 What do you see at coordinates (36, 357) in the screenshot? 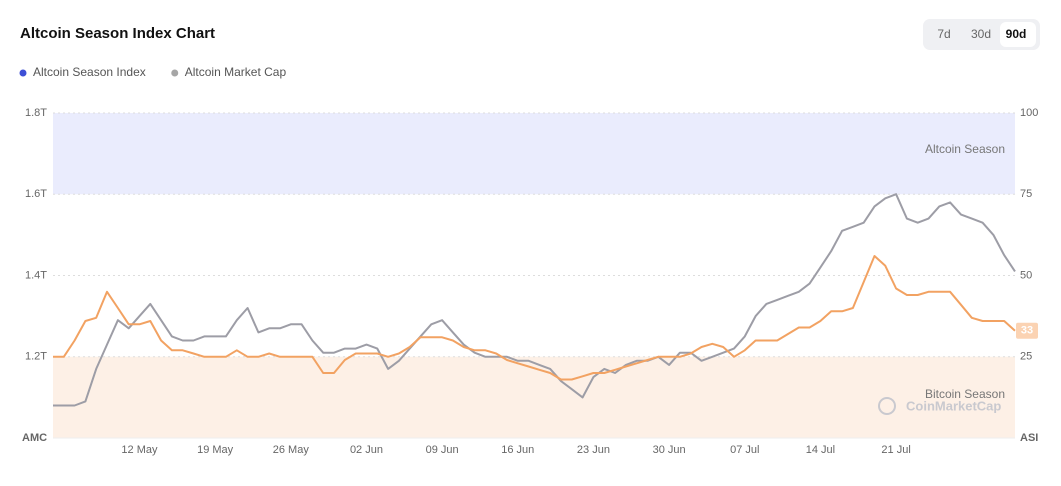
I see `y-tick-label: 1.2T` at bounding box center [36, 357].